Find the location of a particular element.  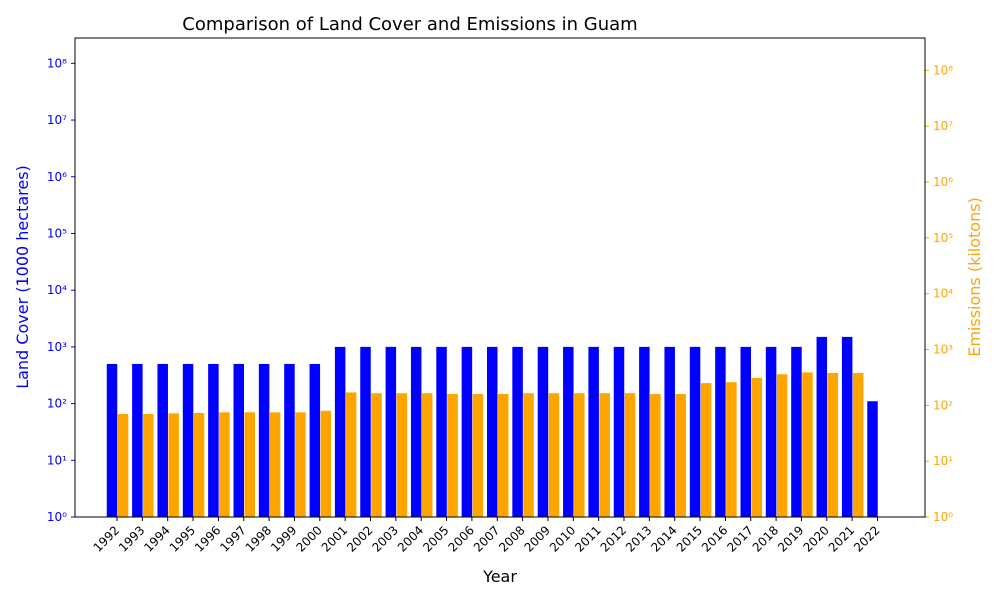

emissions-bar-2017 is located at coordinates (756, 447).